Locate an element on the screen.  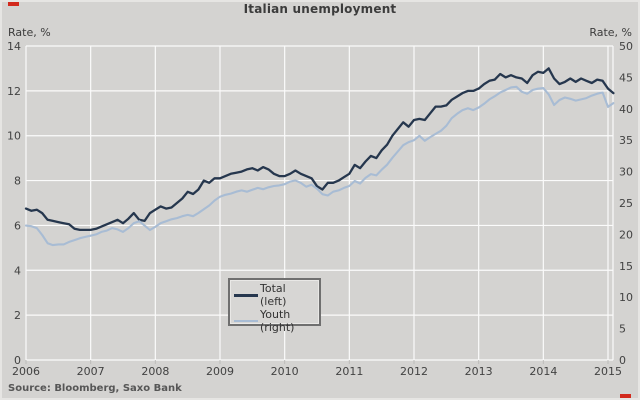
legend-item-total: Total (left) is located at coordinates (274, 295).